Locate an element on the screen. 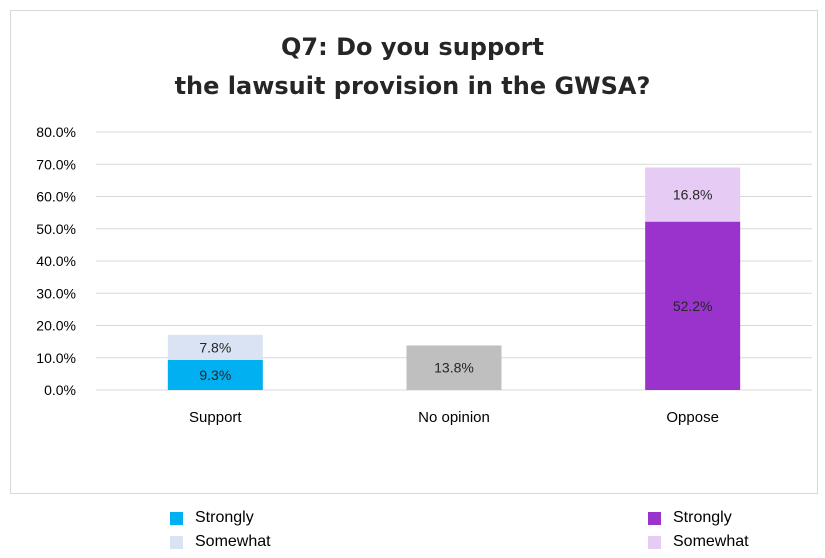 The height and width of the screenshot is (558, 825). y-tick-label: 20.0% is located at coordinates (56, 326).